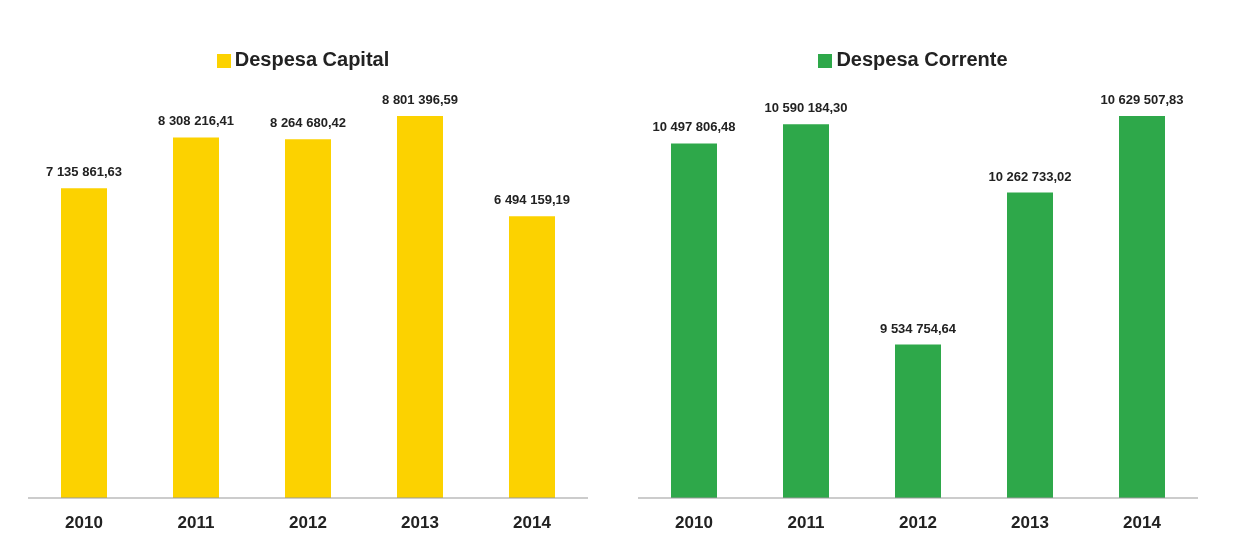  What do you see at coordinates (806, 108) in the screenshot?
I see `data-label: 10 590 184,30` at bounding box center [806, 108].